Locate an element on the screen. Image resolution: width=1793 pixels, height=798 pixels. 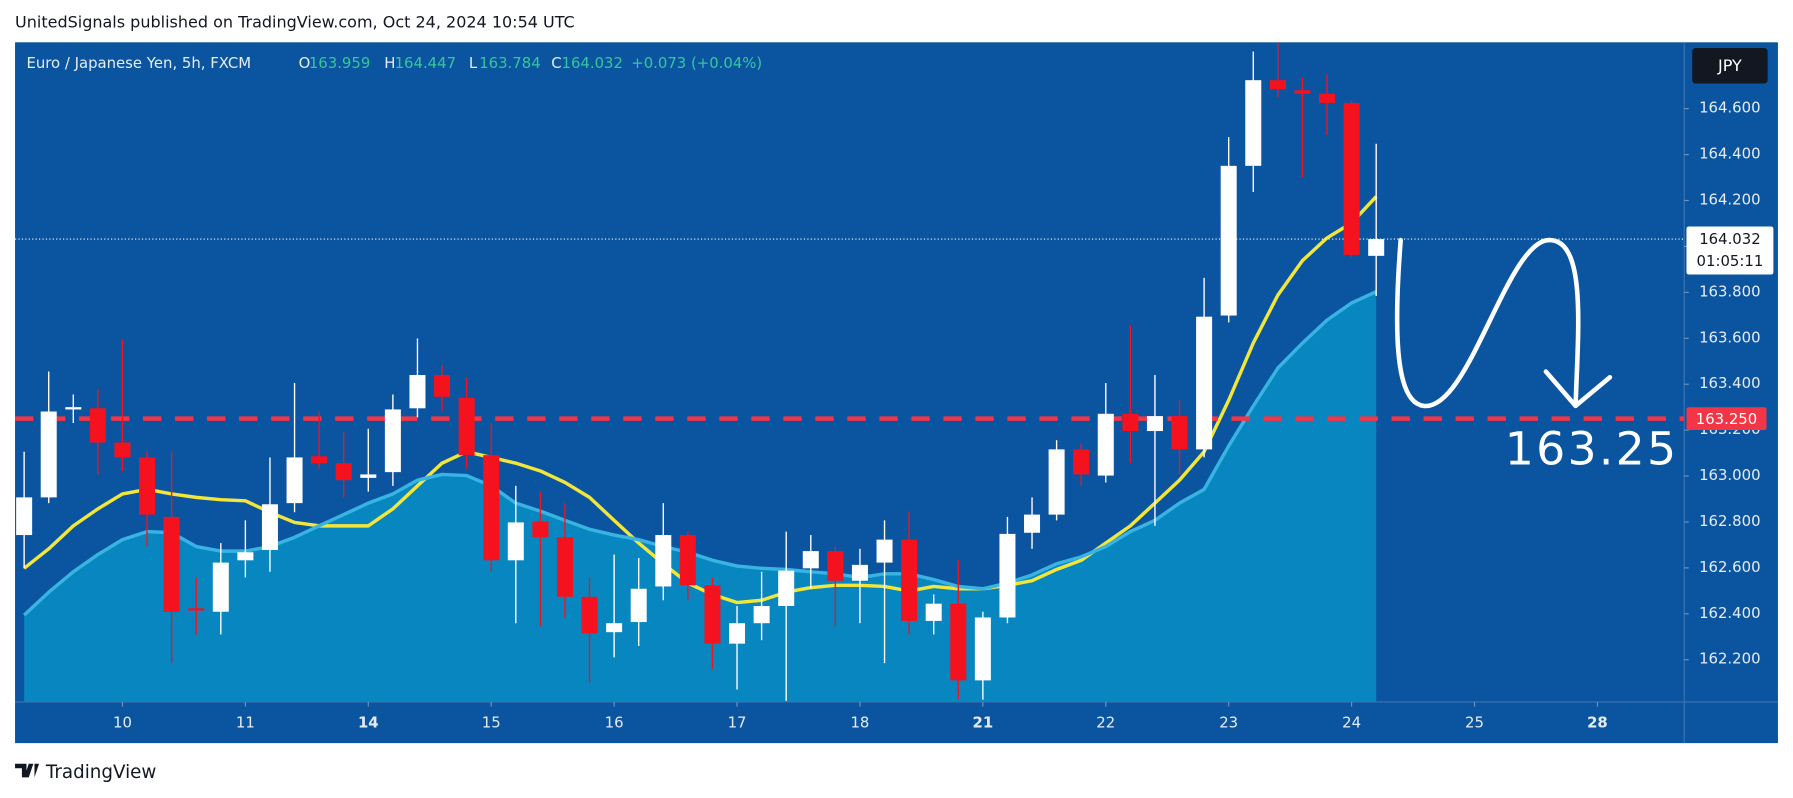
last-price-label: 164.032 is located at coordinates (1729, 239).